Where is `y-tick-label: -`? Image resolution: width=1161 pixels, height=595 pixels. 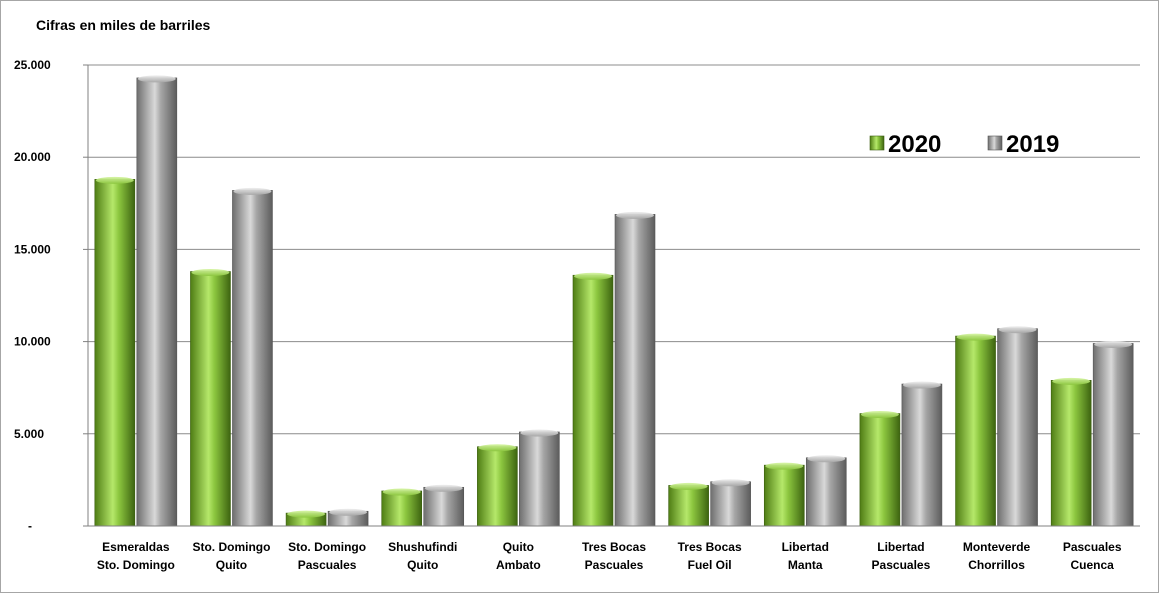 y-tick-label: - is located at coordinates (30, 526).